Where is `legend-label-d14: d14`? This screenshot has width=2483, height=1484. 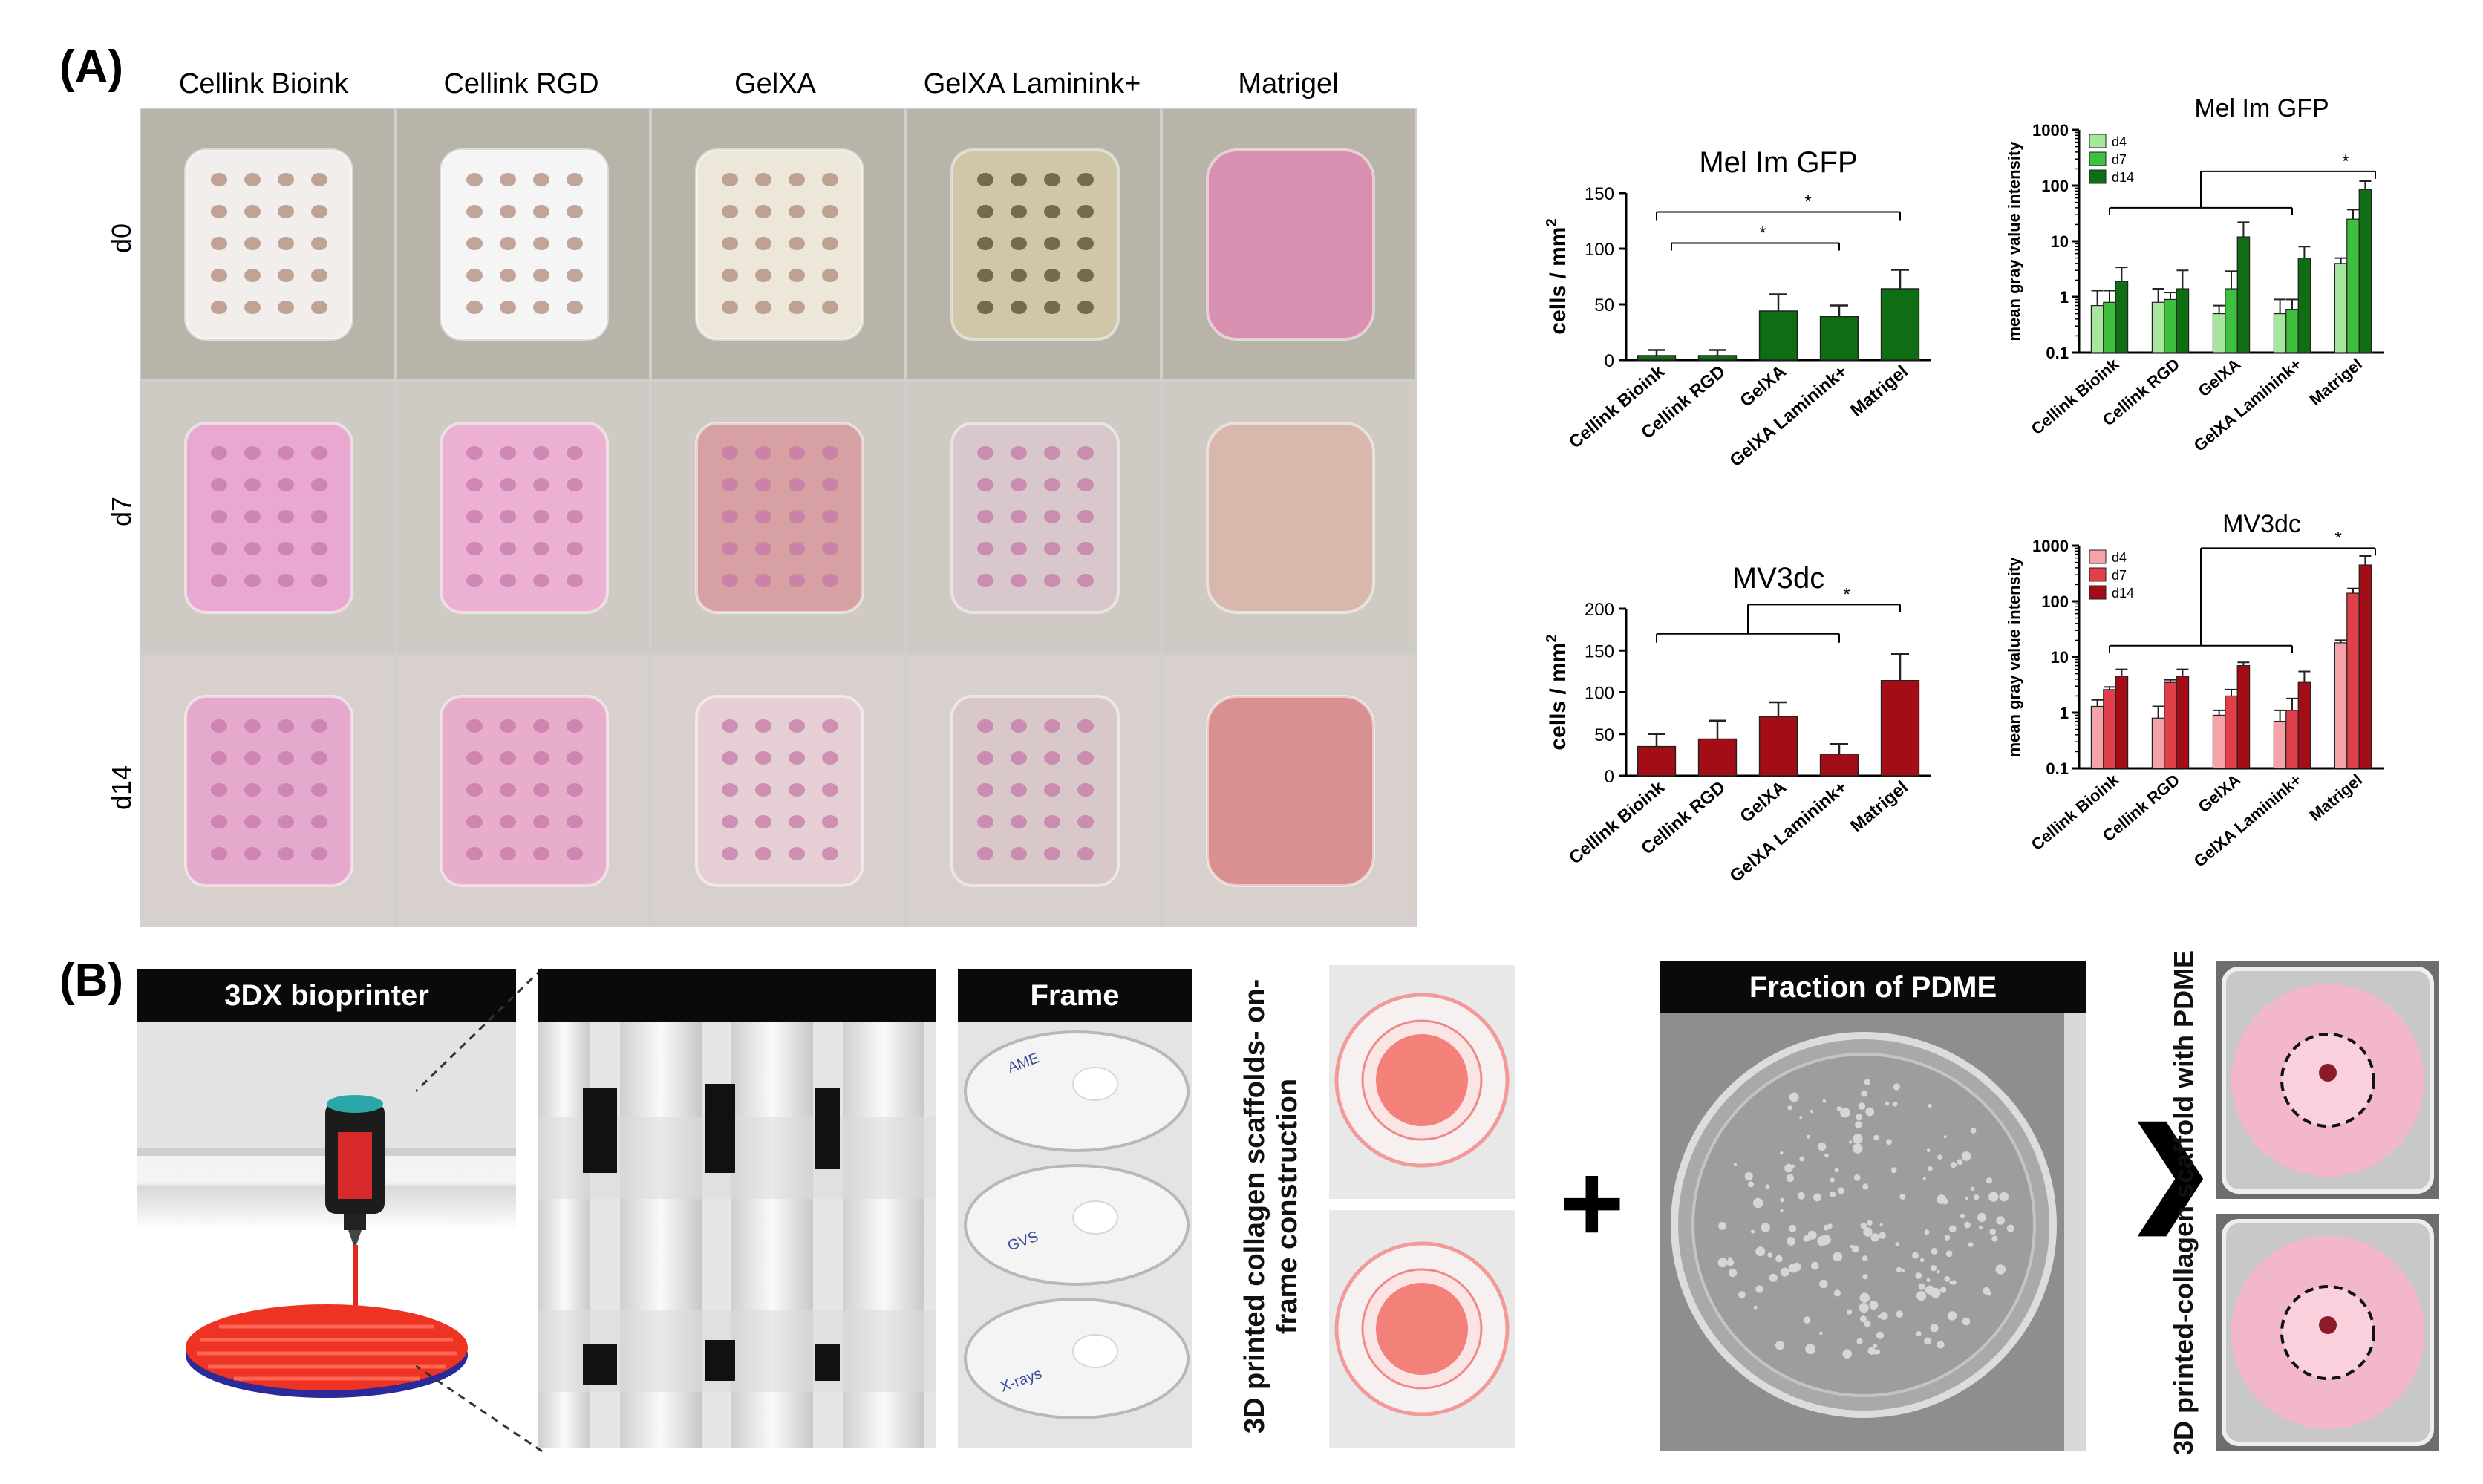 legend-label-d14: d14 is located at coordinates (2123, 177).